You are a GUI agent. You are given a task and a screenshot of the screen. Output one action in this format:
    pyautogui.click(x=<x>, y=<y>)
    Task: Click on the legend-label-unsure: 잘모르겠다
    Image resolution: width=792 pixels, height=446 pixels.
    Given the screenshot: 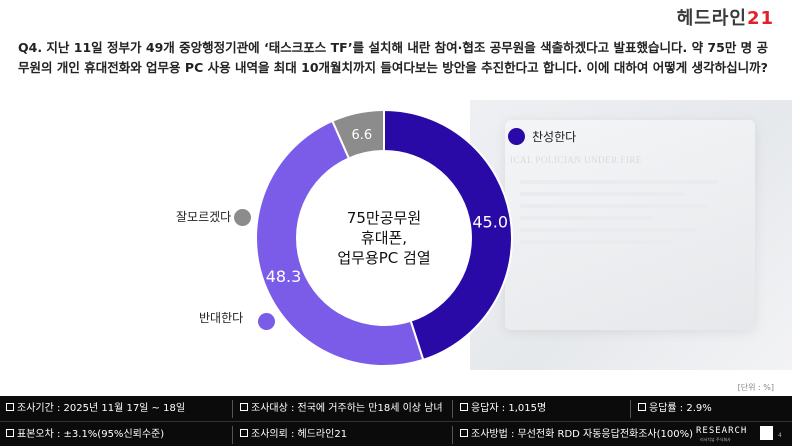 What is the action you would take?
    pyautogui.click(x=204, y=217)
    